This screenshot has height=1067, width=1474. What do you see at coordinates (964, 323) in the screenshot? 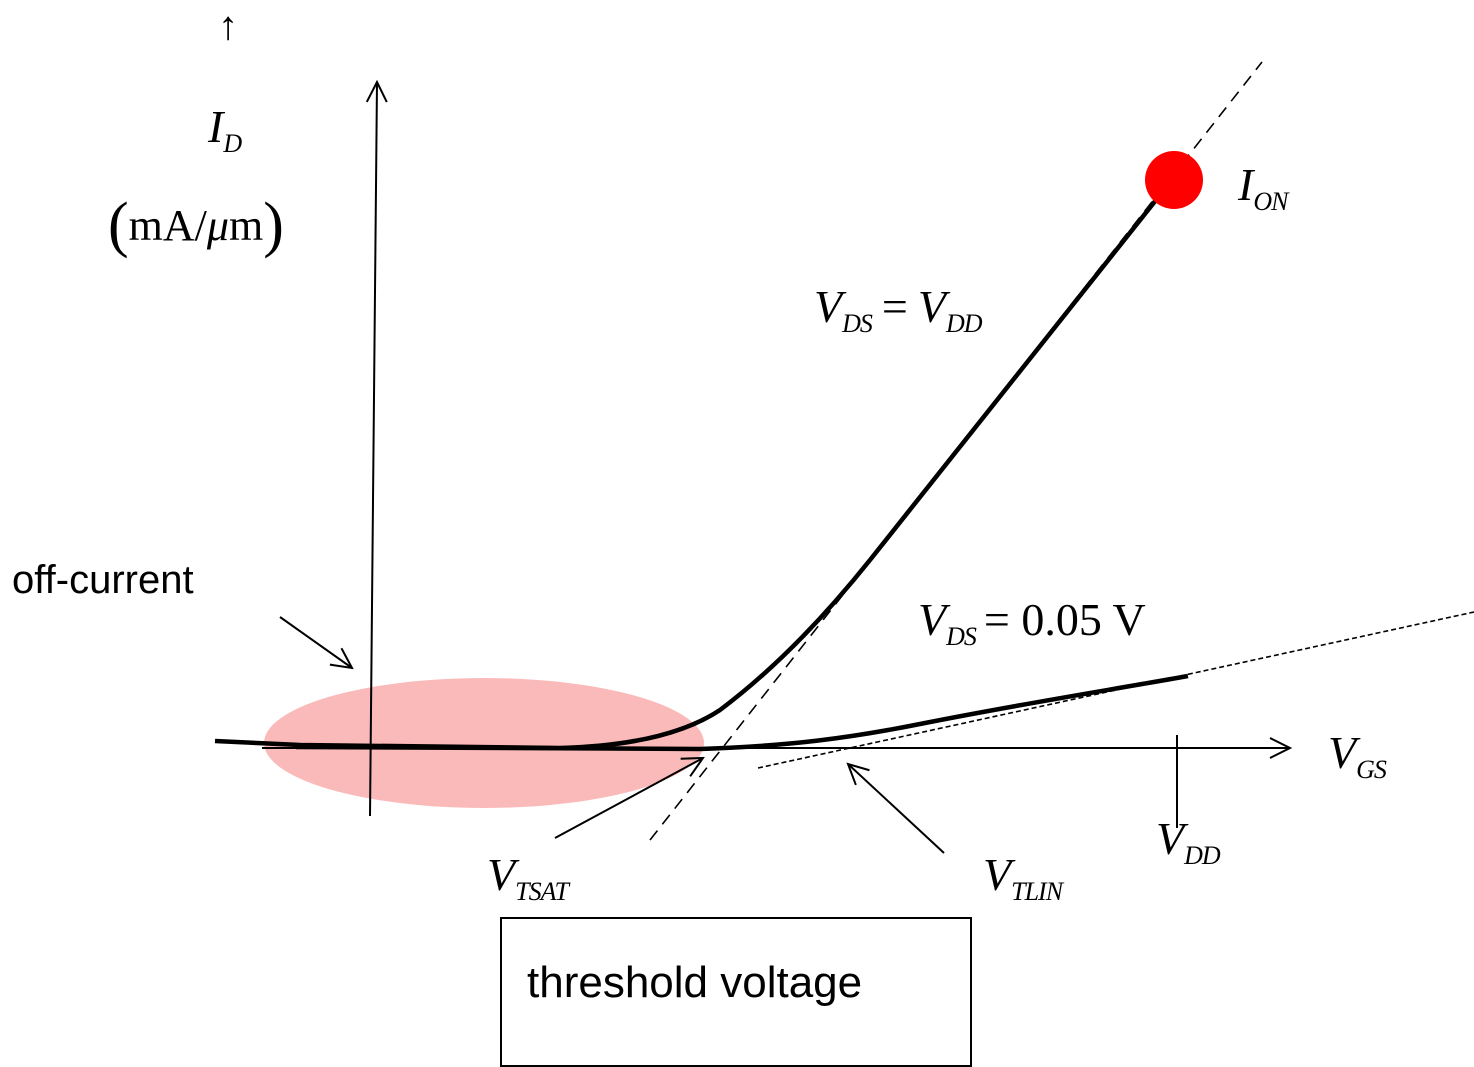
I see `vds-vdd-s2: DD` at bounding box center [964, 323].